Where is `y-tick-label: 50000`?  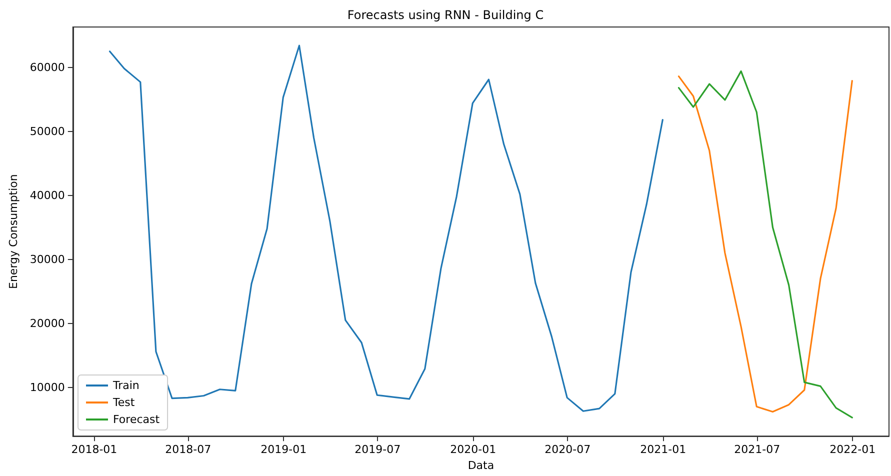 y-tick-label: 50000 is located at coordinates (47, 131).